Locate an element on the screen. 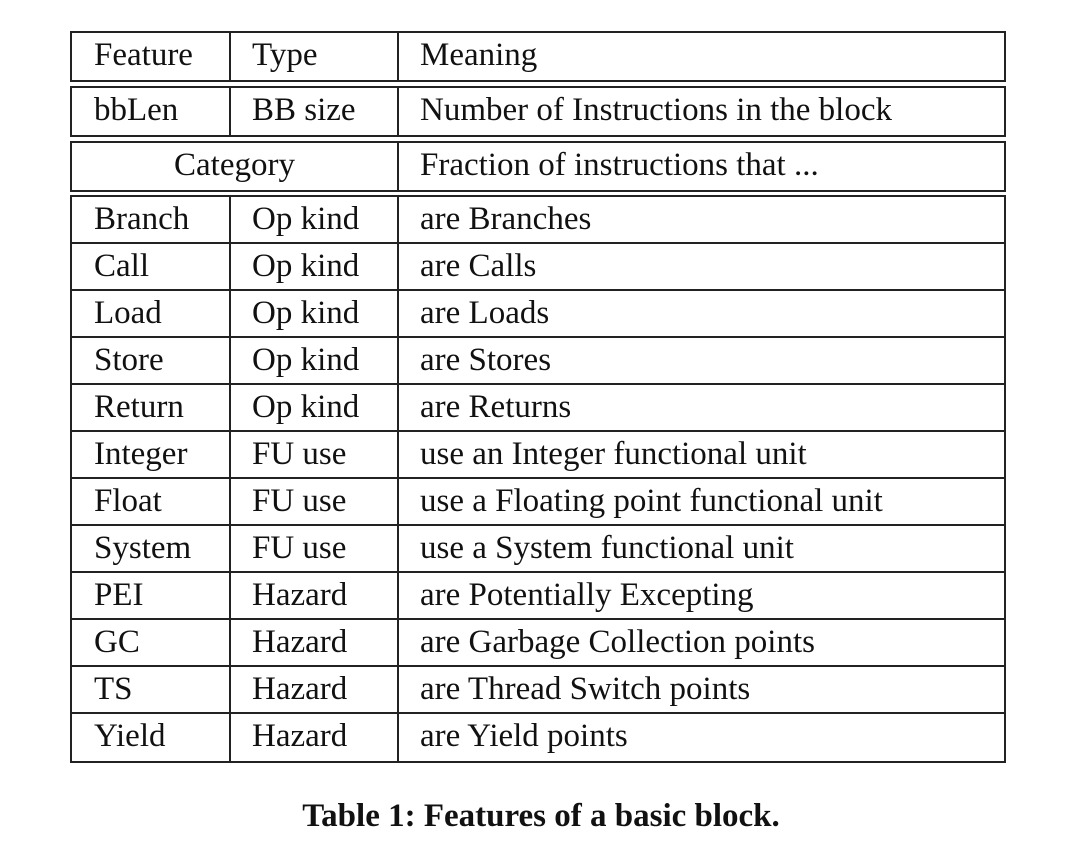  table-row: TS Hazard are Thread Switch points is located at coordinates (538, 690).